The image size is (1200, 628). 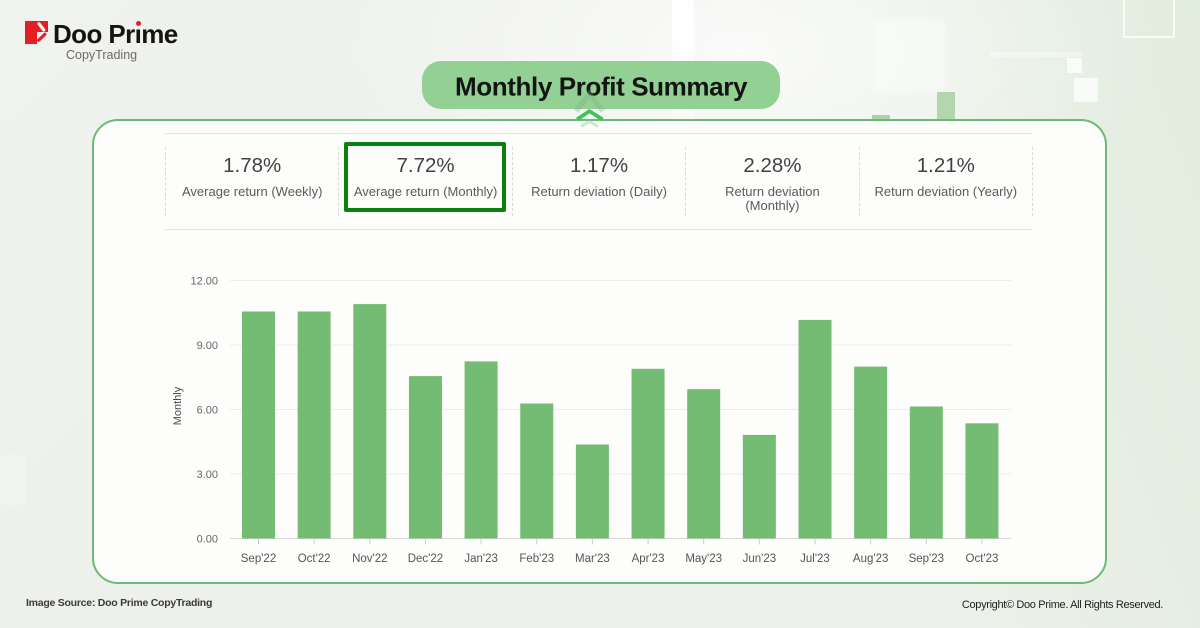 What do you see at coordinates (648, 559) in the screenshot?
I see `svg-text: Apr'23` at bounding box center [648, 559].